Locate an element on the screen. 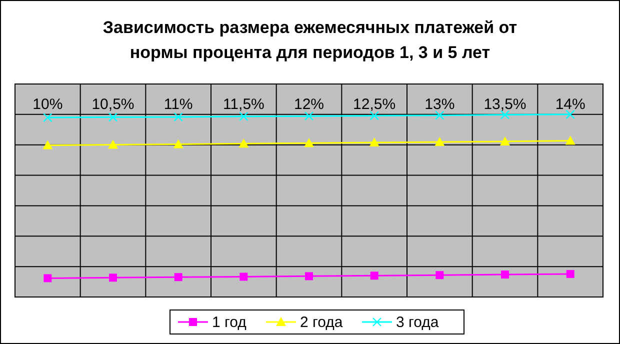  x-tick-label: 12% is located at coordinates (309, 104).